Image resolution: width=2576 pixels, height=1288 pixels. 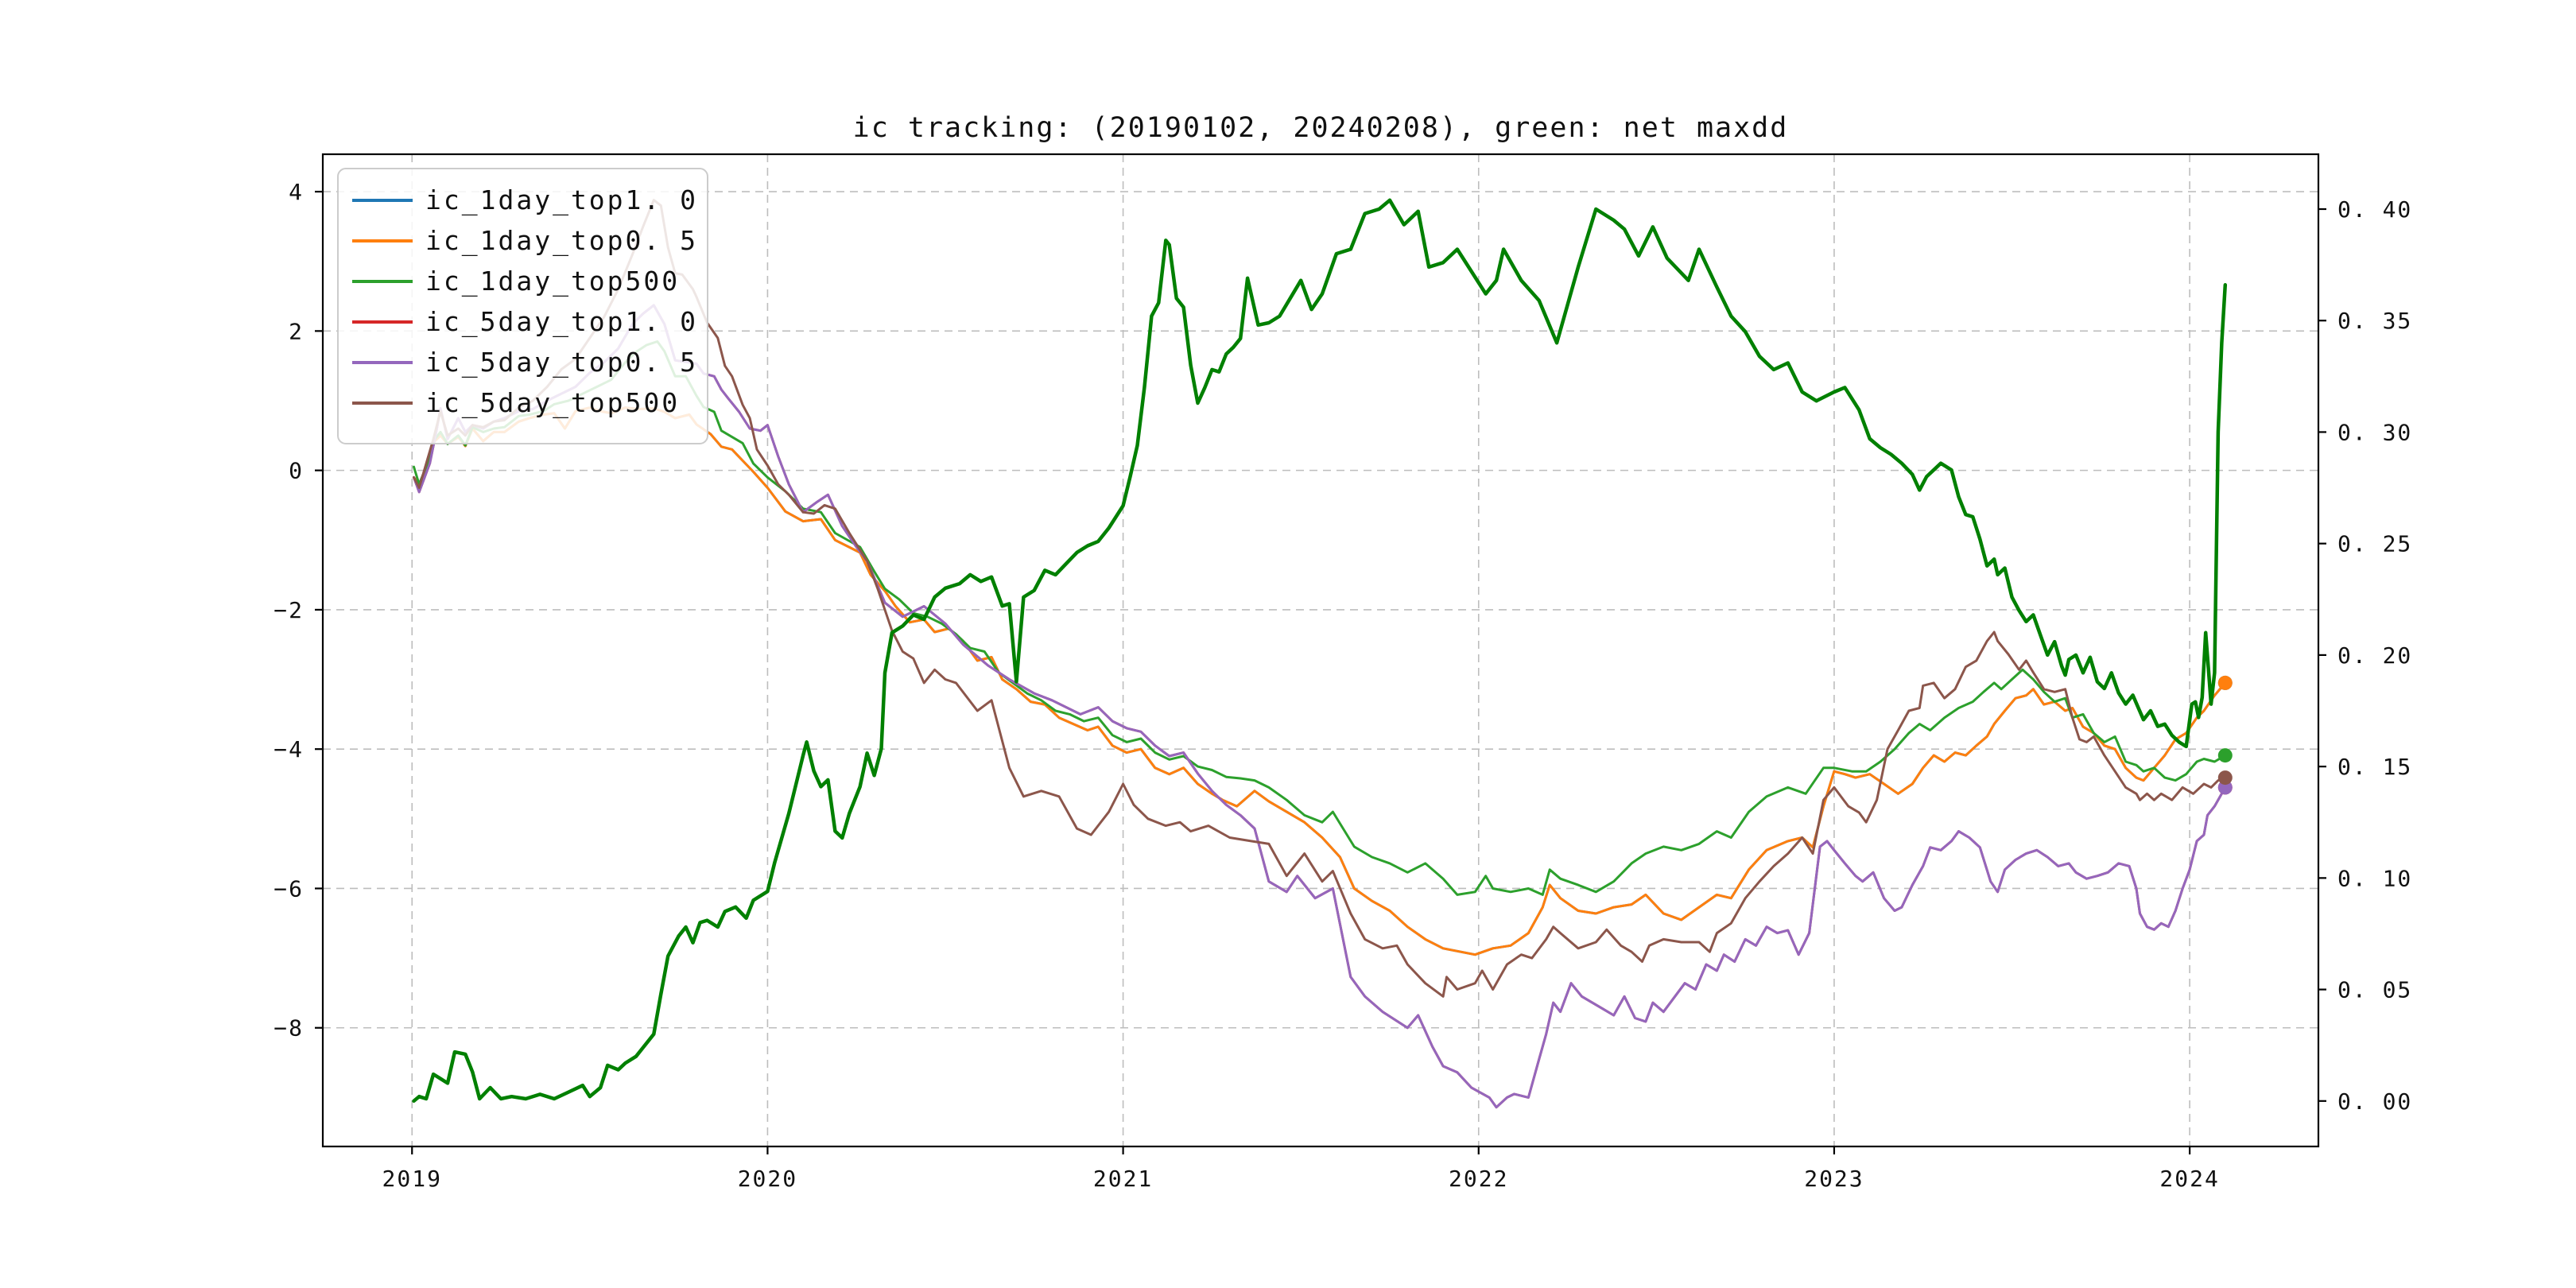 I want to click on legend-label-ic-1day-top1-0: ic_1day_top1. 0, so click(x=562, y=200).